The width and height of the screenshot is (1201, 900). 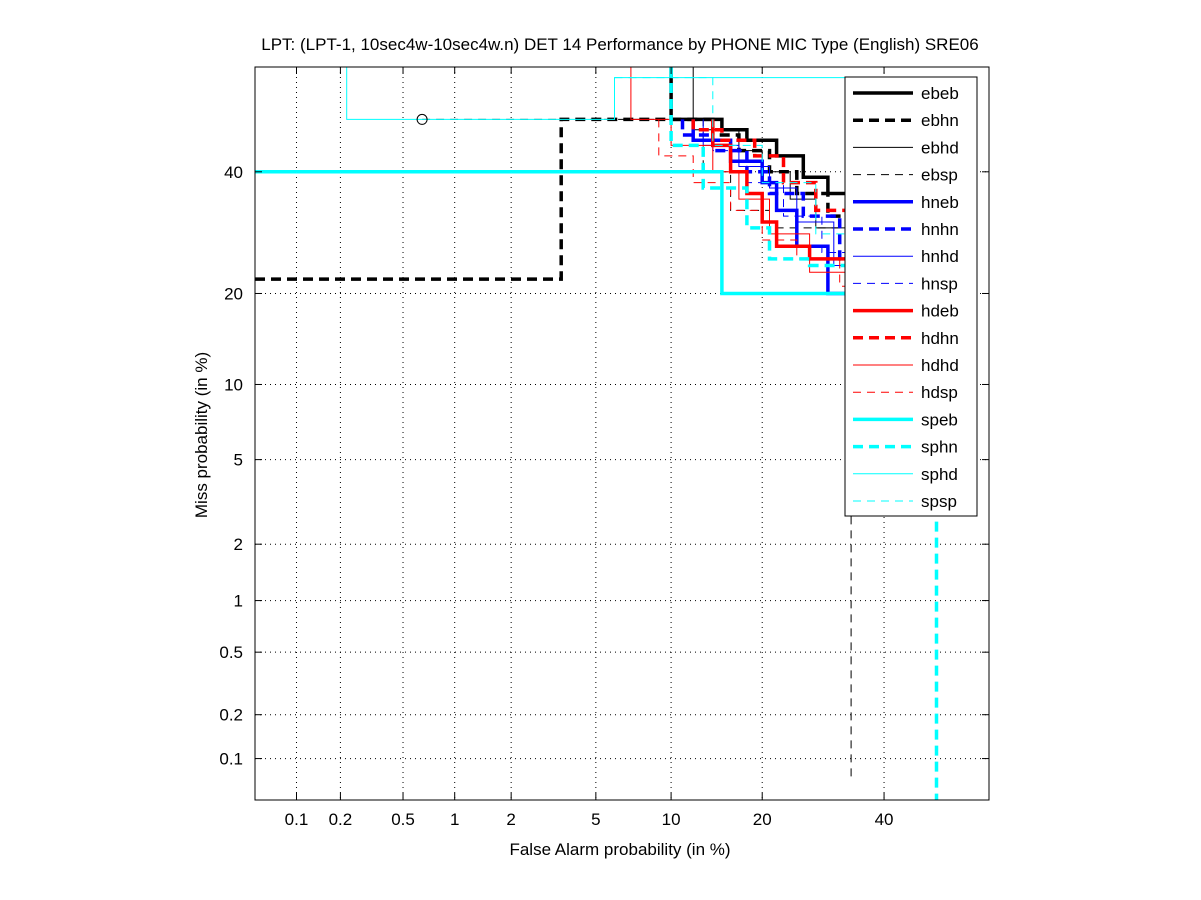 I want to click on legend-label-ebhn: ebhn, so click(x=940, y=120).